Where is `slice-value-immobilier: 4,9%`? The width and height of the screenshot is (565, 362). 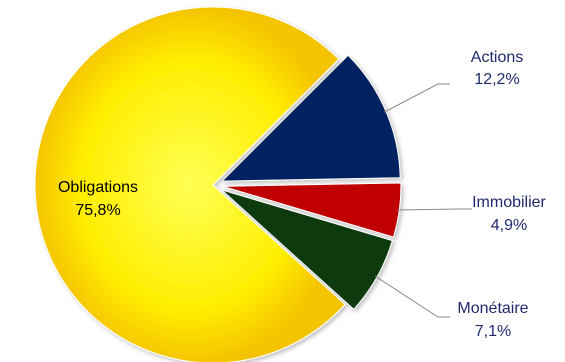 slice-value-immobilier: 4,9% is located at coordinates (509, 225).